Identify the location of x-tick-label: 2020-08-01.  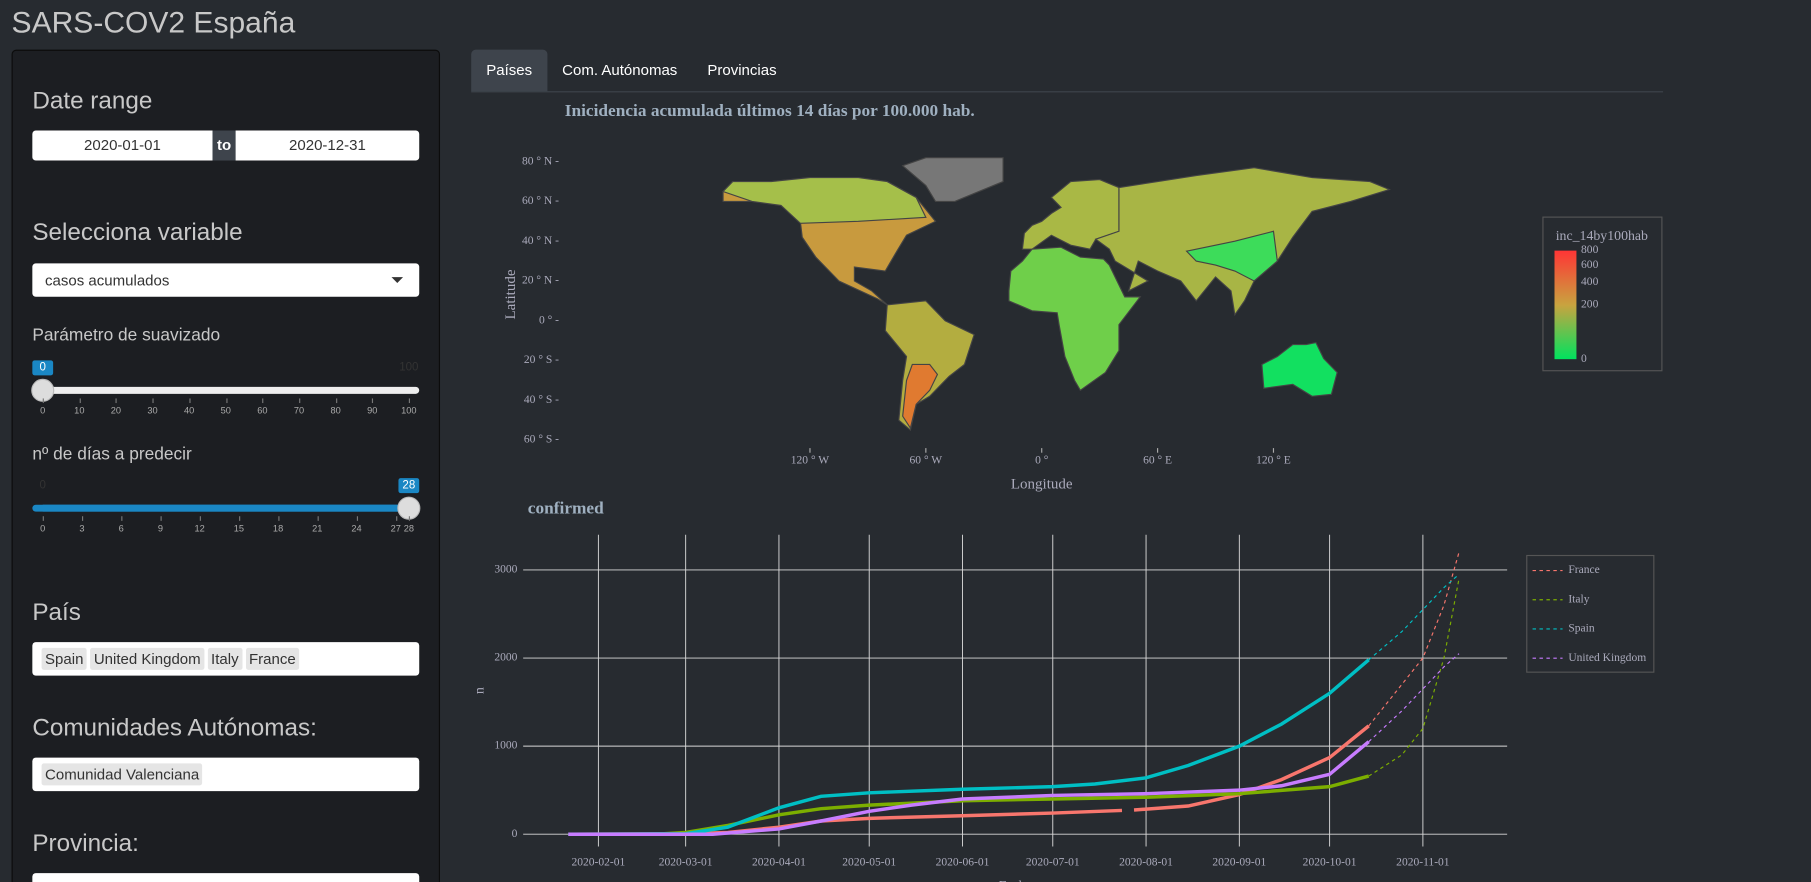
(1146, 862).